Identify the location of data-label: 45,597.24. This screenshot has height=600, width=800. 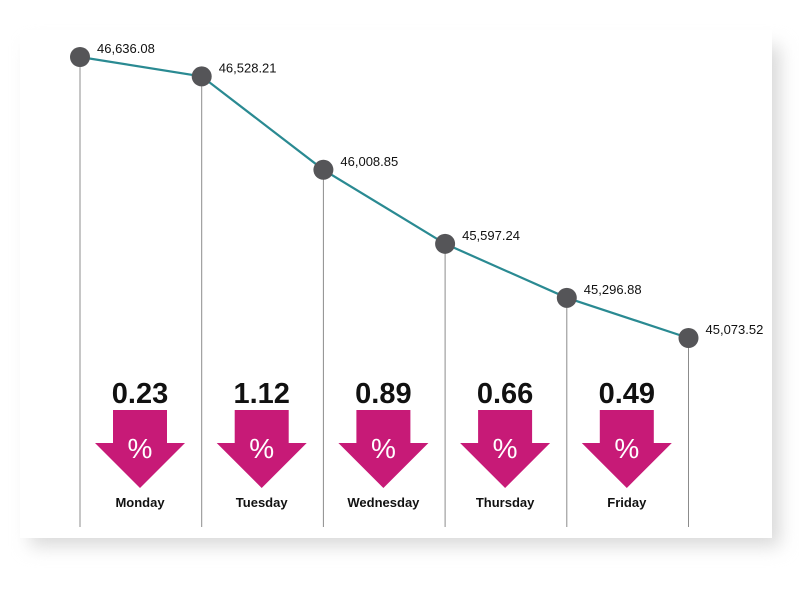
(491, 235).